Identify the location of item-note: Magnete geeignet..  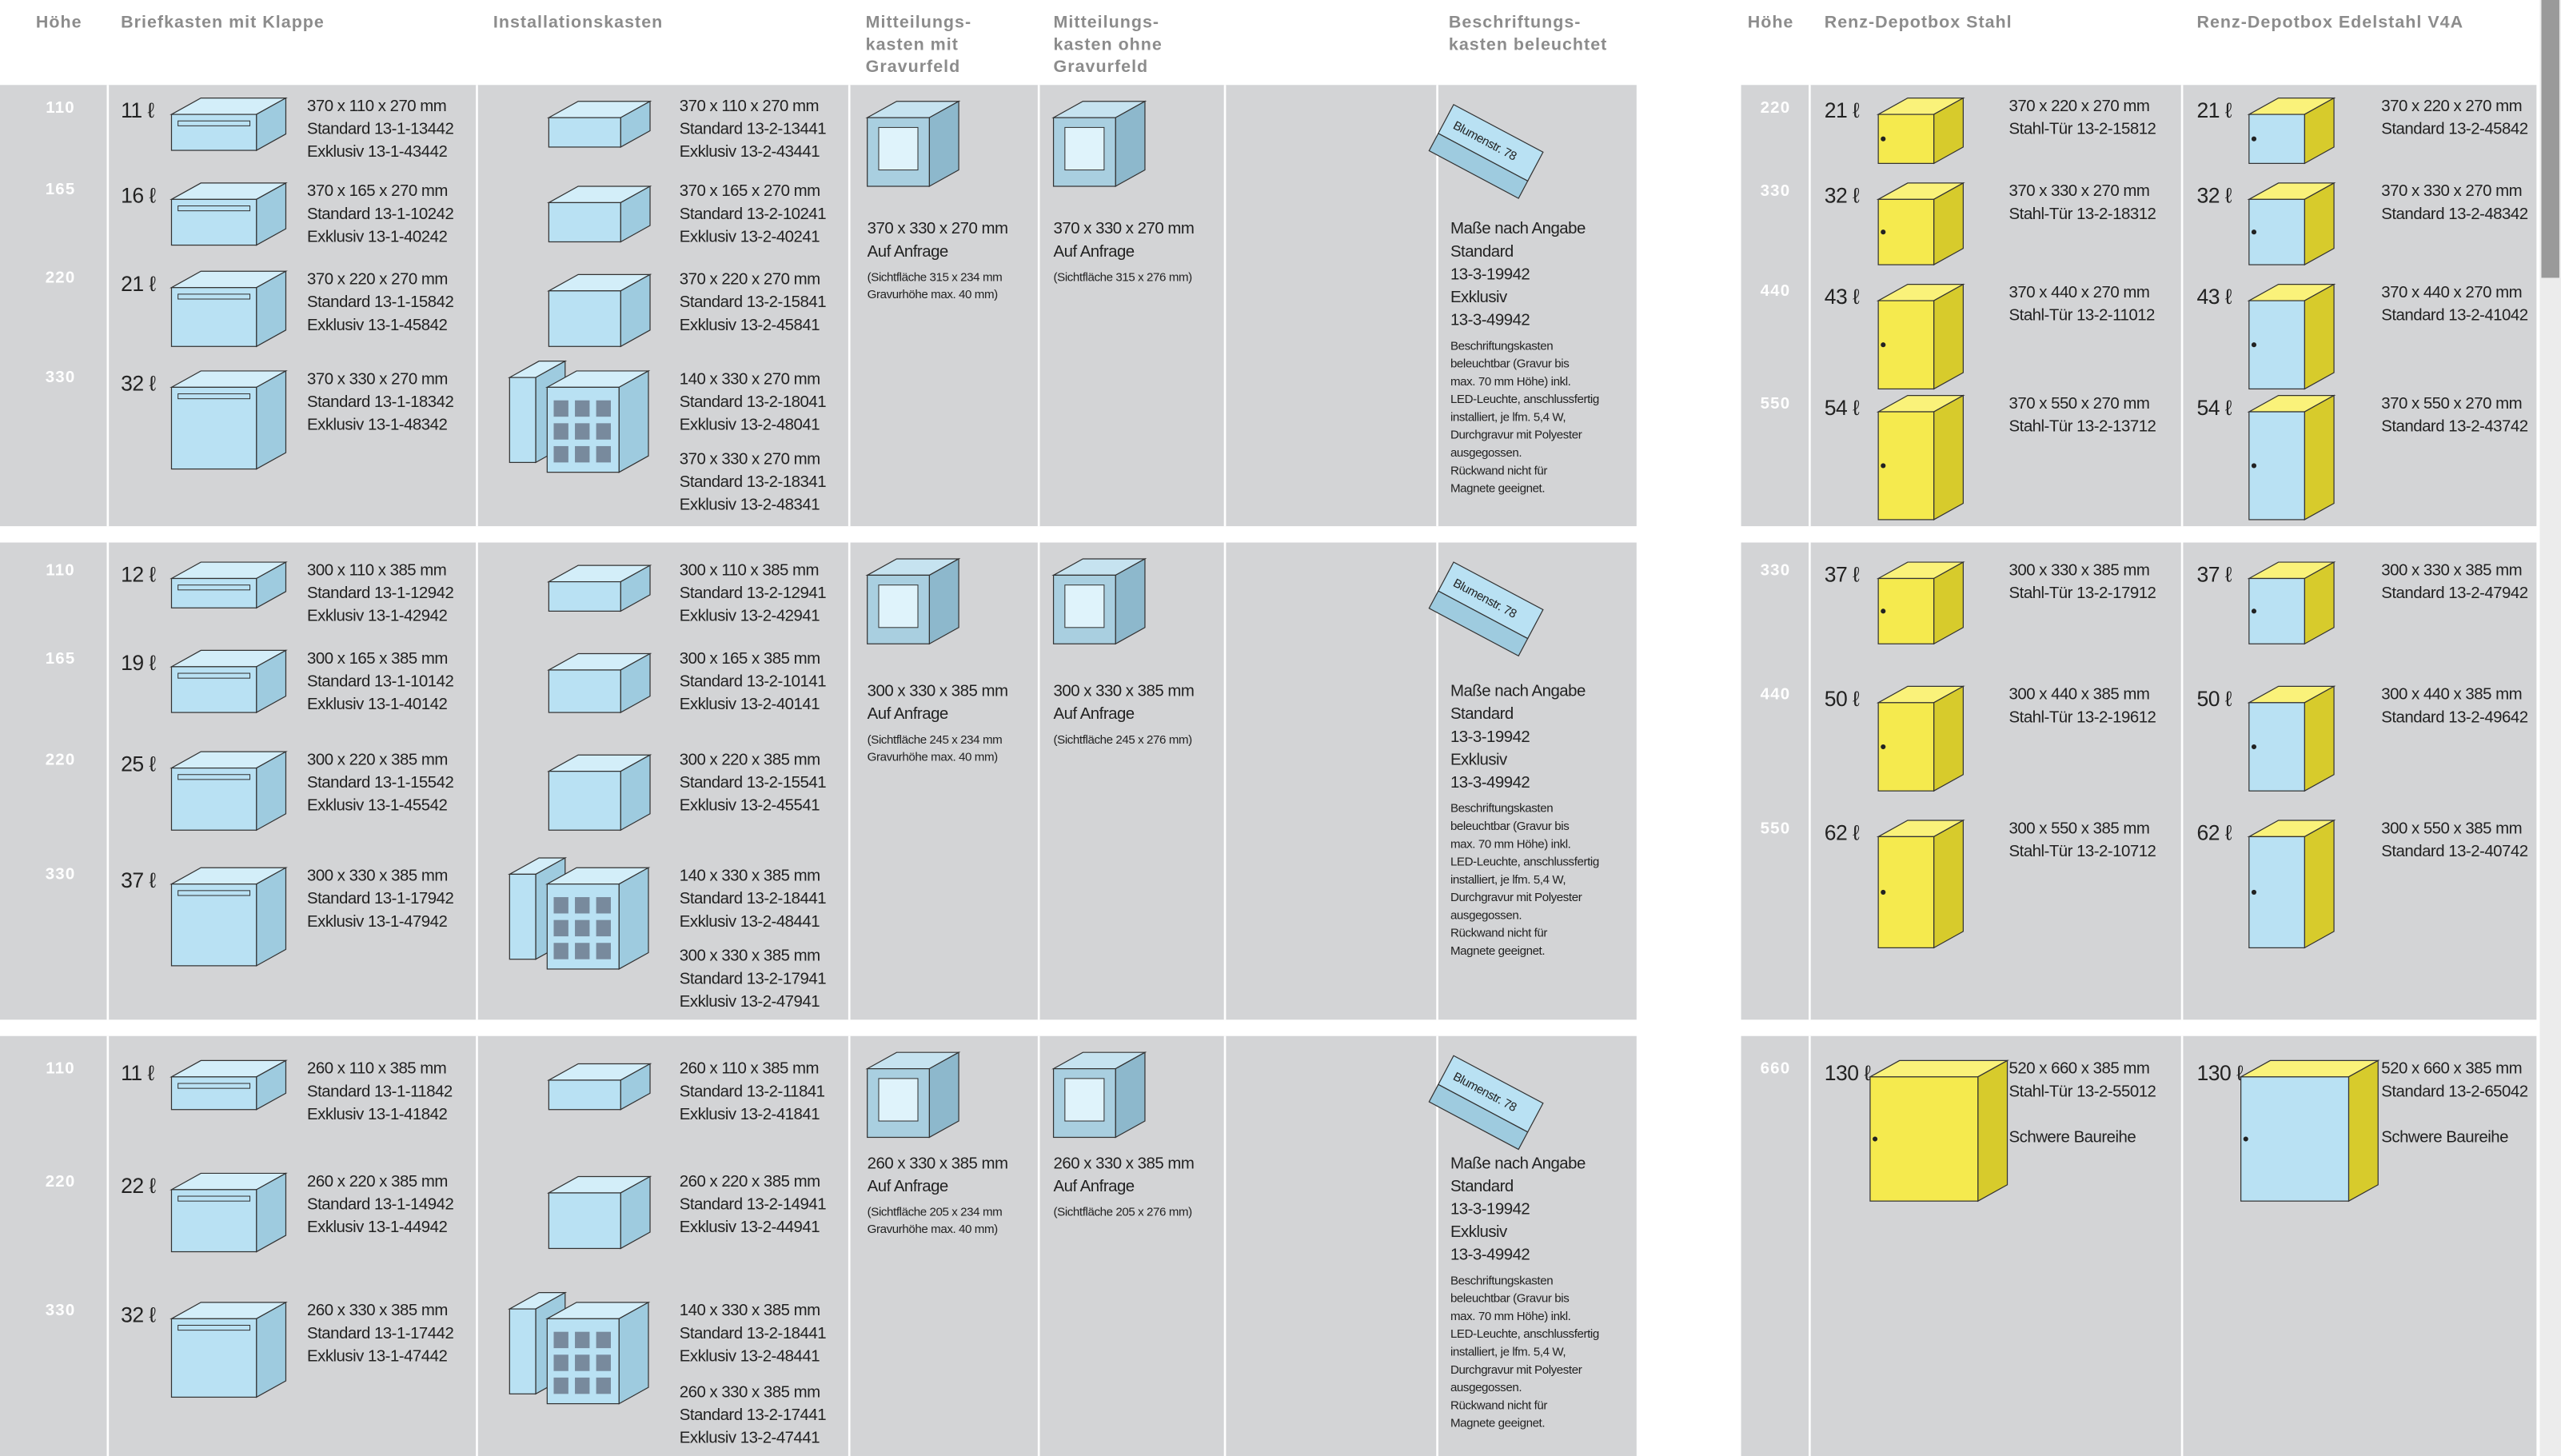
(1497, 489).